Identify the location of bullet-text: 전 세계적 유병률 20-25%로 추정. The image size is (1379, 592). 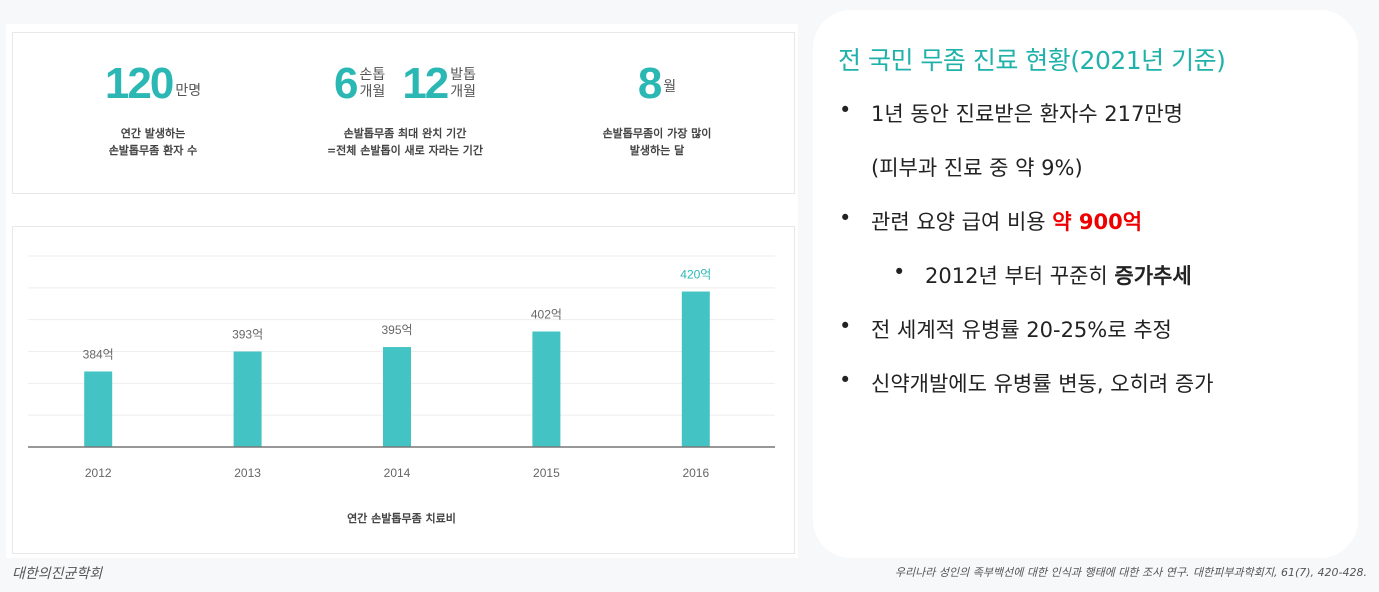
(1021, 330).